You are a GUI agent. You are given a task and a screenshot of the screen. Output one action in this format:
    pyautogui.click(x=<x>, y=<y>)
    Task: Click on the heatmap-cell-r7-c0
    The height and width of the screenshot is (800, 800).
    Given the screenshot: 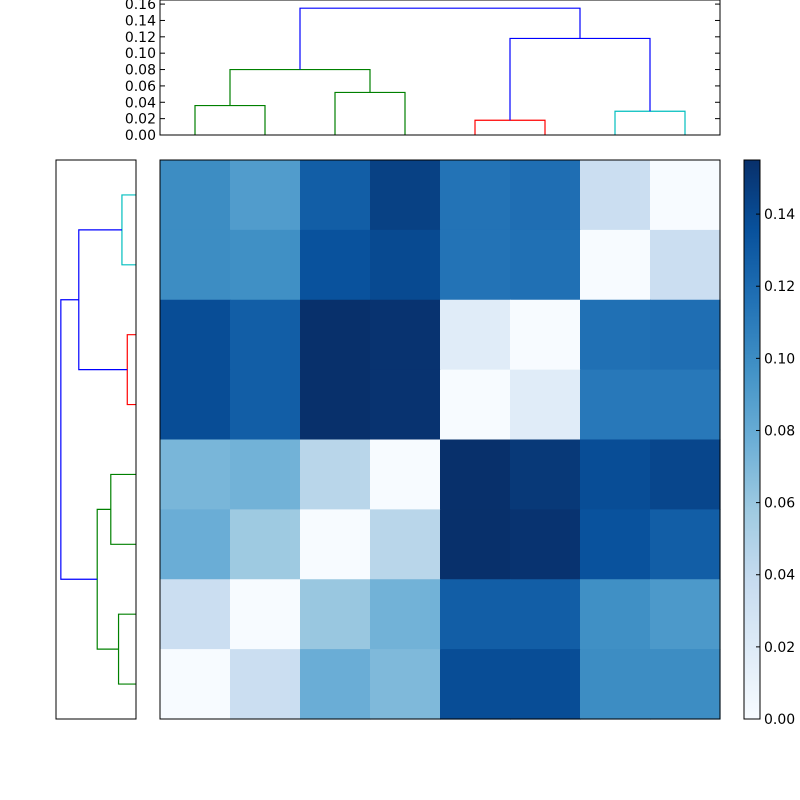 What is the action you would take?
    pyautogui.click(x=195, y=684)
    